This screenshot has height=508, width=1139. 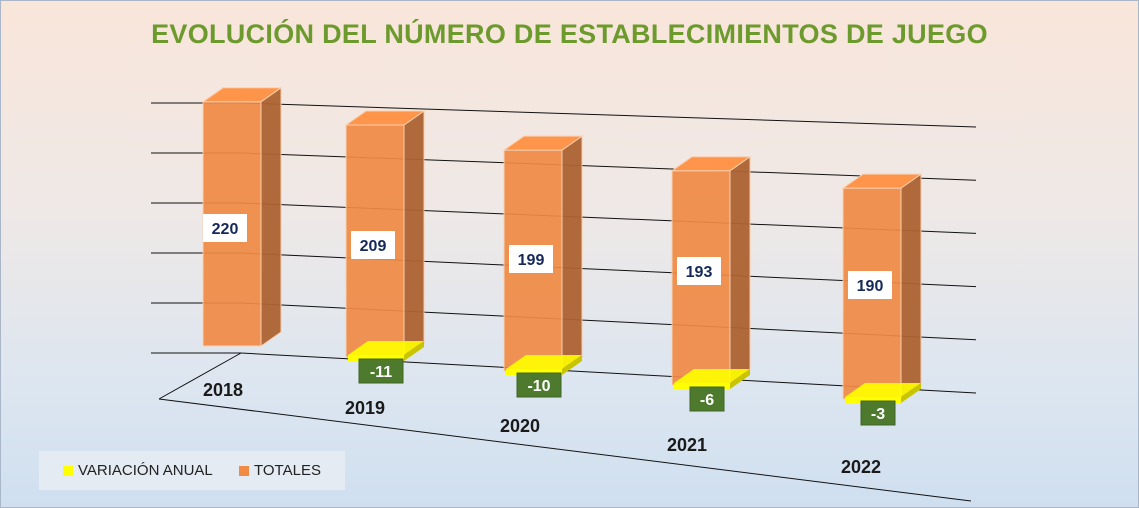 I want to click on data-label-variacion: -10, so click(x=538, y=386).